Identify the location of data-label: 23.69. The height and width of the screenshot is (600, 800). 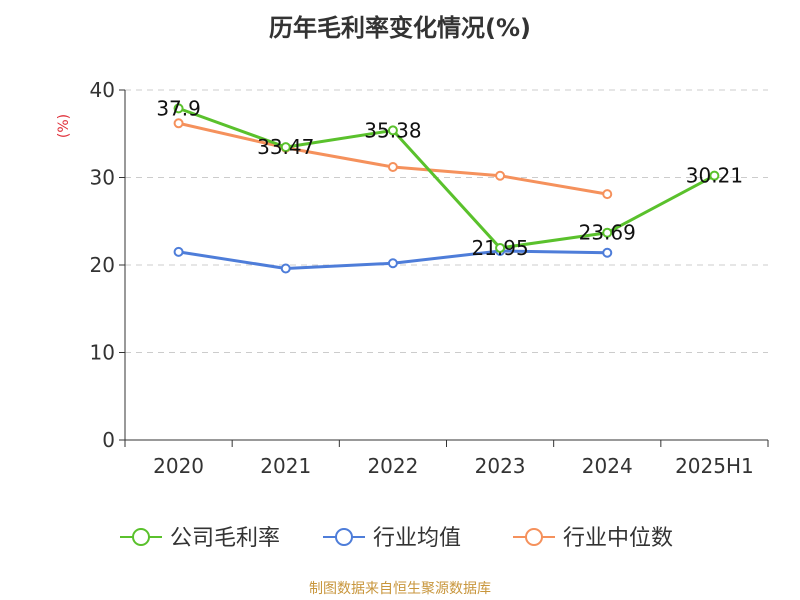
(607, 233).